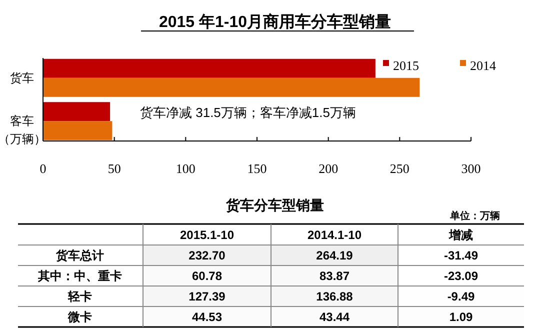 The width and height of the screenshot is (550, 334). I want to click on x-tick-label: 2014.1-10, so click(334, 235).